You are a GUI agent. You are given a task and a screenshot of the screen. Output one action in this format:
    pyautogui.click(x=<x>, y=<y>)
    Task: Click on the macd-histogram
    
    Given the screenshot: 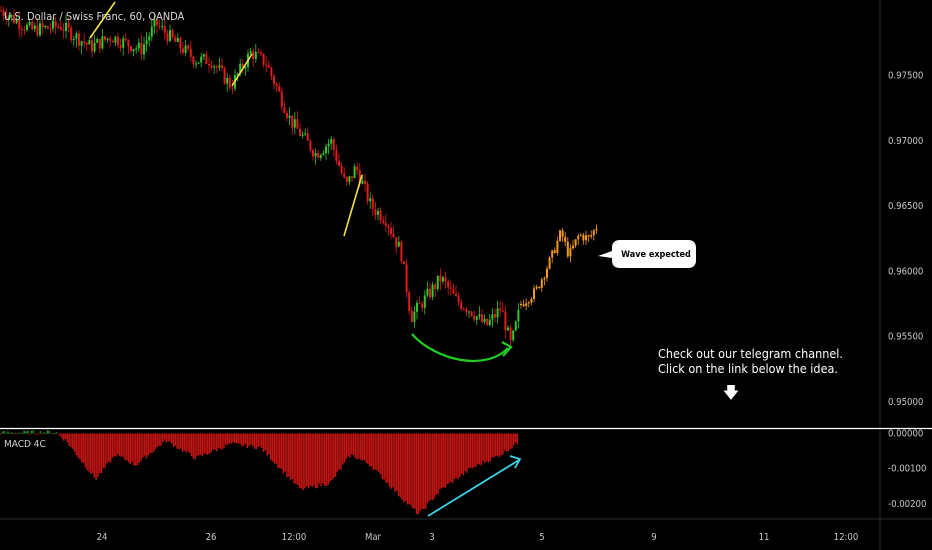 What is the action you would take?
    pyautogui.click(x=259, y=472)
    